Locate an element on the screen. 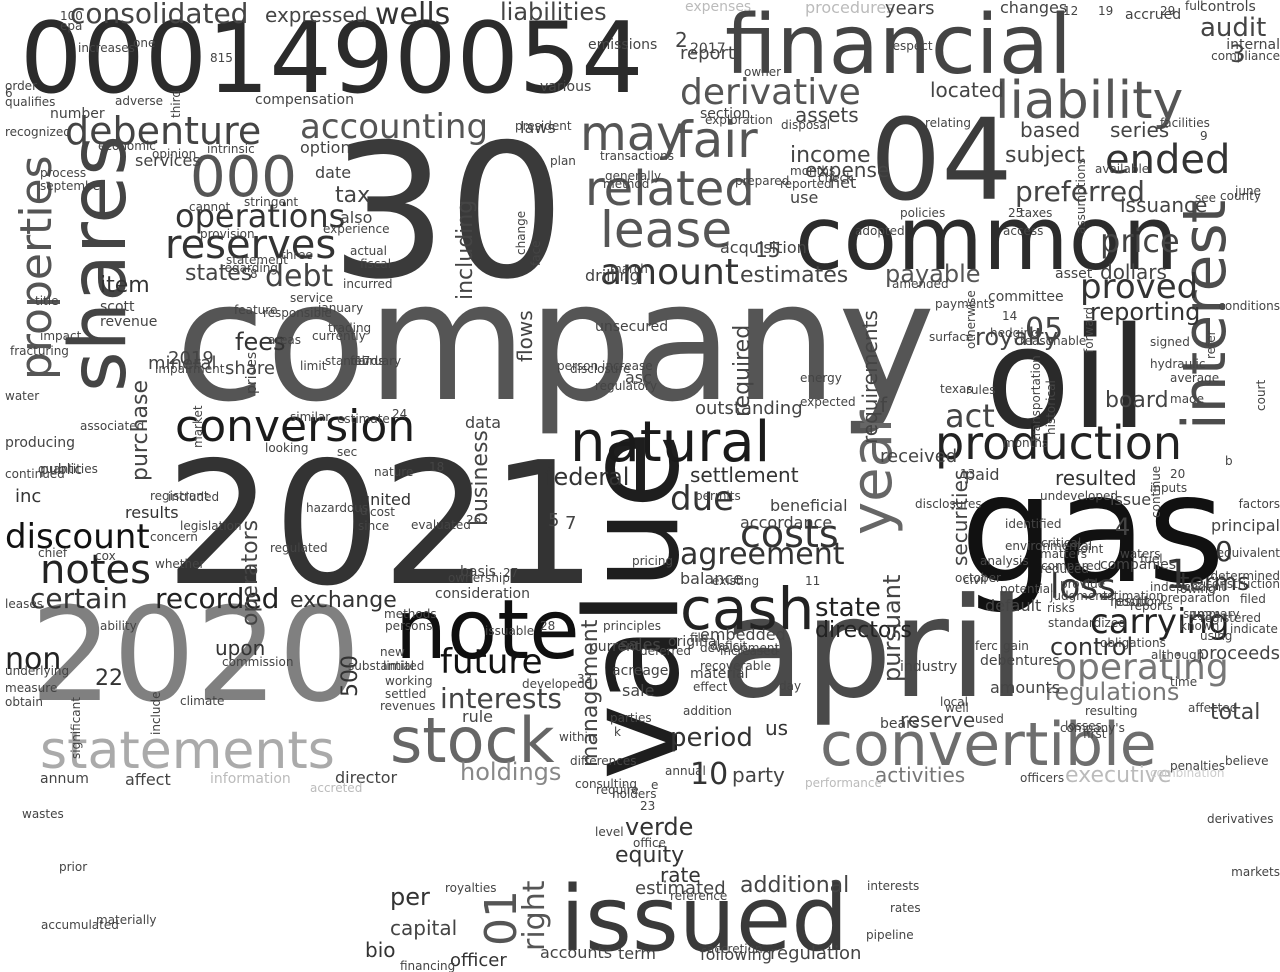  word-compliance: compliance is located at coordinates (1245, 56).